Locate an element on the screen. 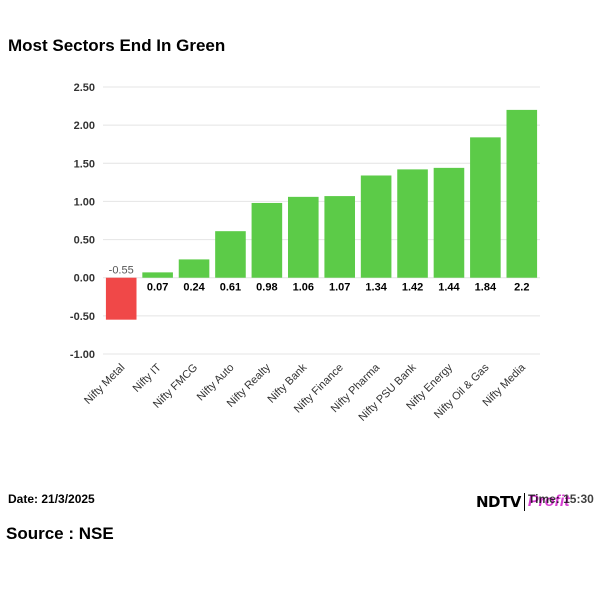 This screenshot has width=600, height=600. bar-nifty-pharma is located at coordinates (376, 226).